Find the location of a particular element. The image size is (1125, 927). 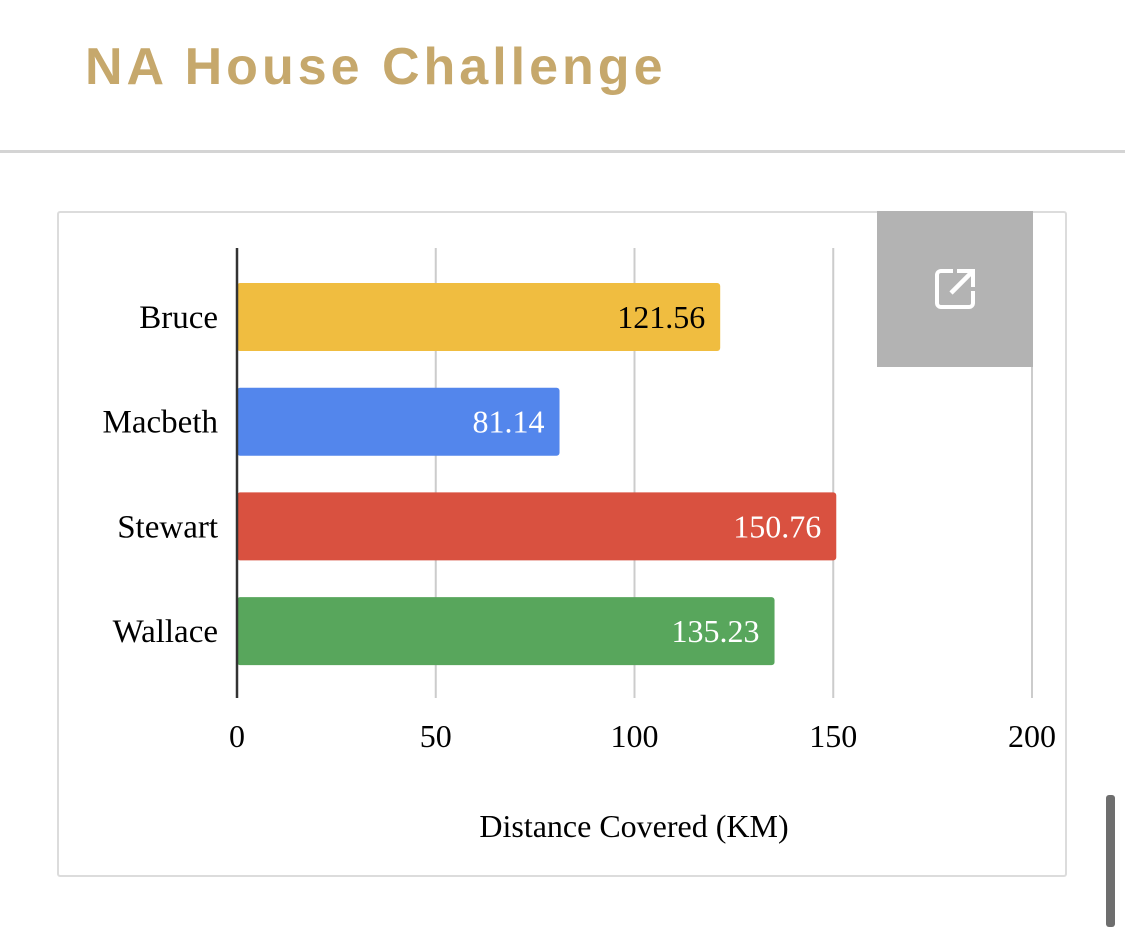

page-title: NA House Challenge is located at coordinates (376, 67).